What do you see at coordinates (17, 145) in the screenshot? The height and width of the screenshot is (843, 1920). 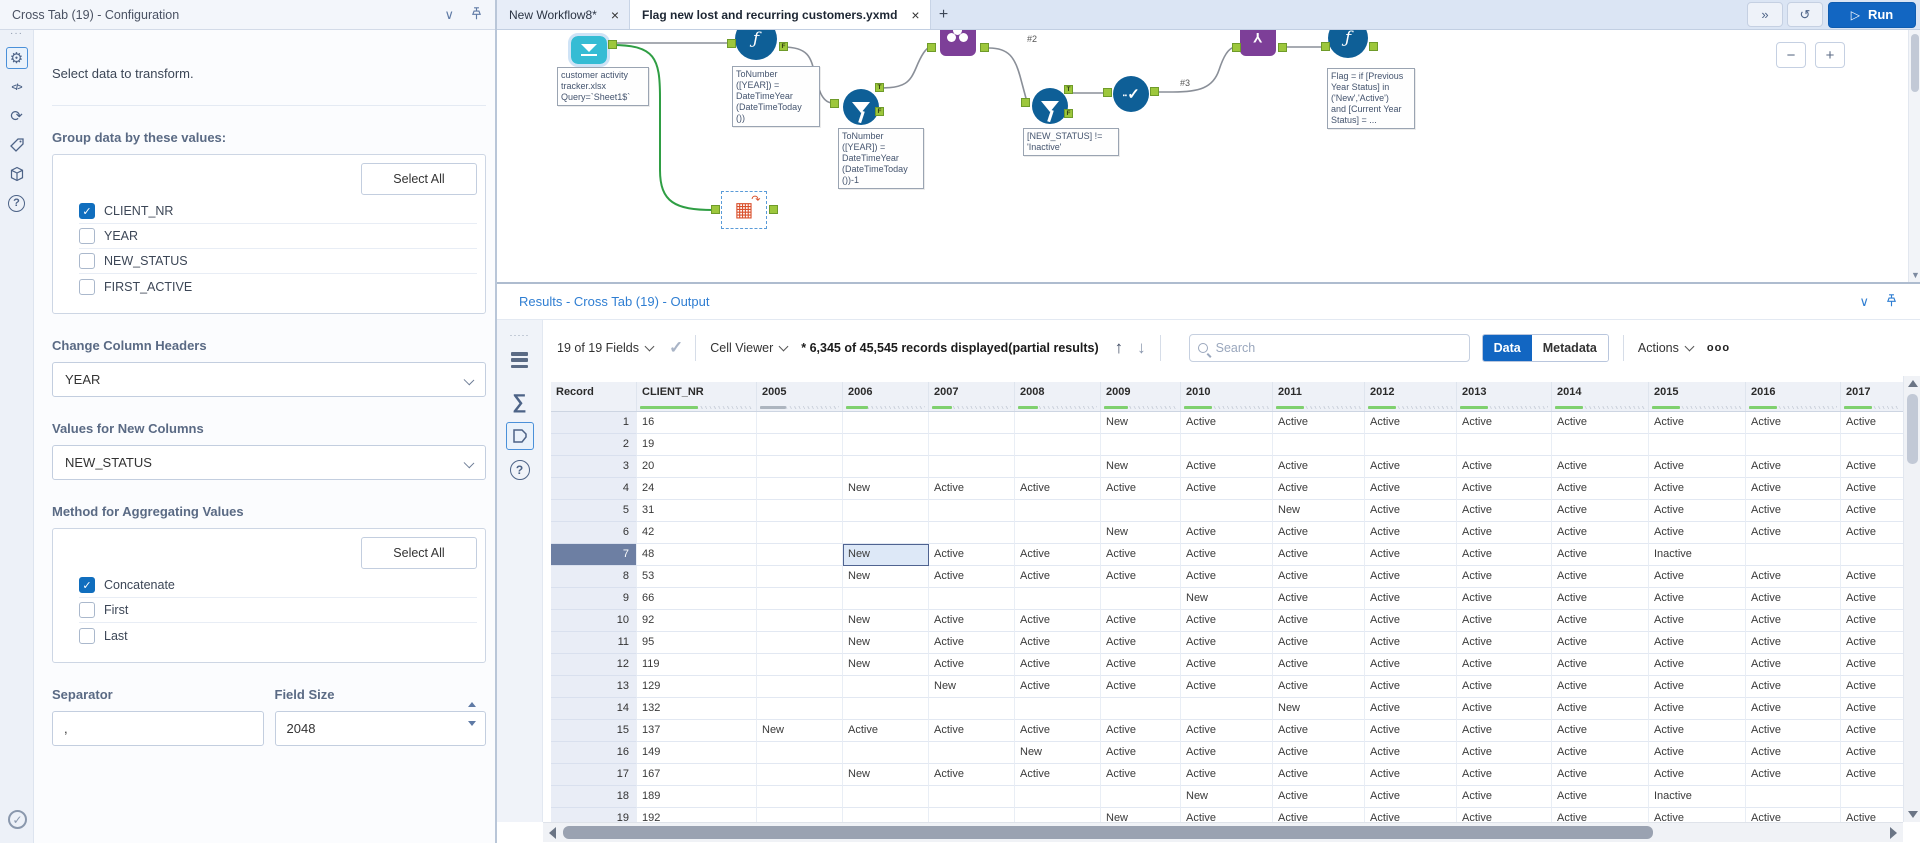 I see `tag-icon` at bounding box center [17, 145].